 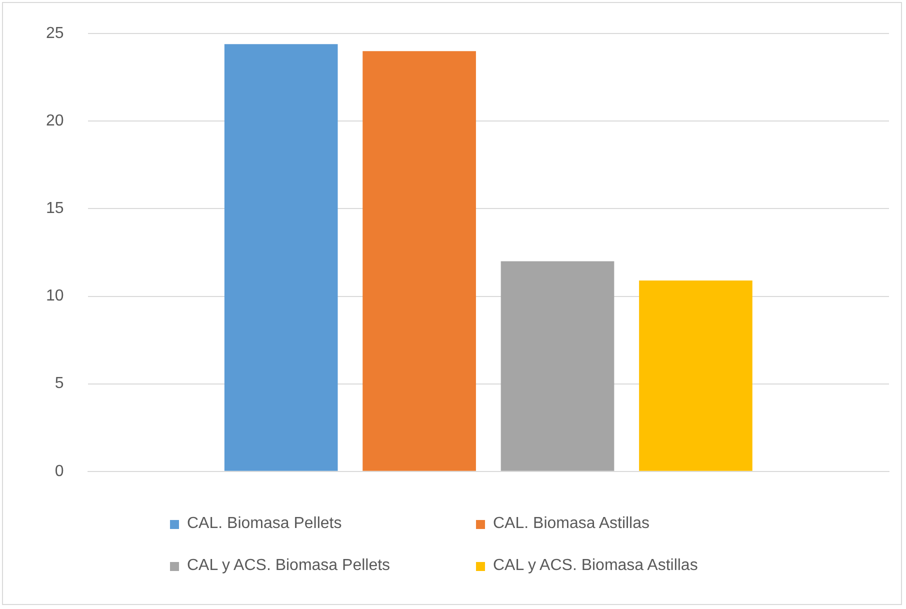 I want to click on y-tick-label: 5, so click(x=59, y=383).